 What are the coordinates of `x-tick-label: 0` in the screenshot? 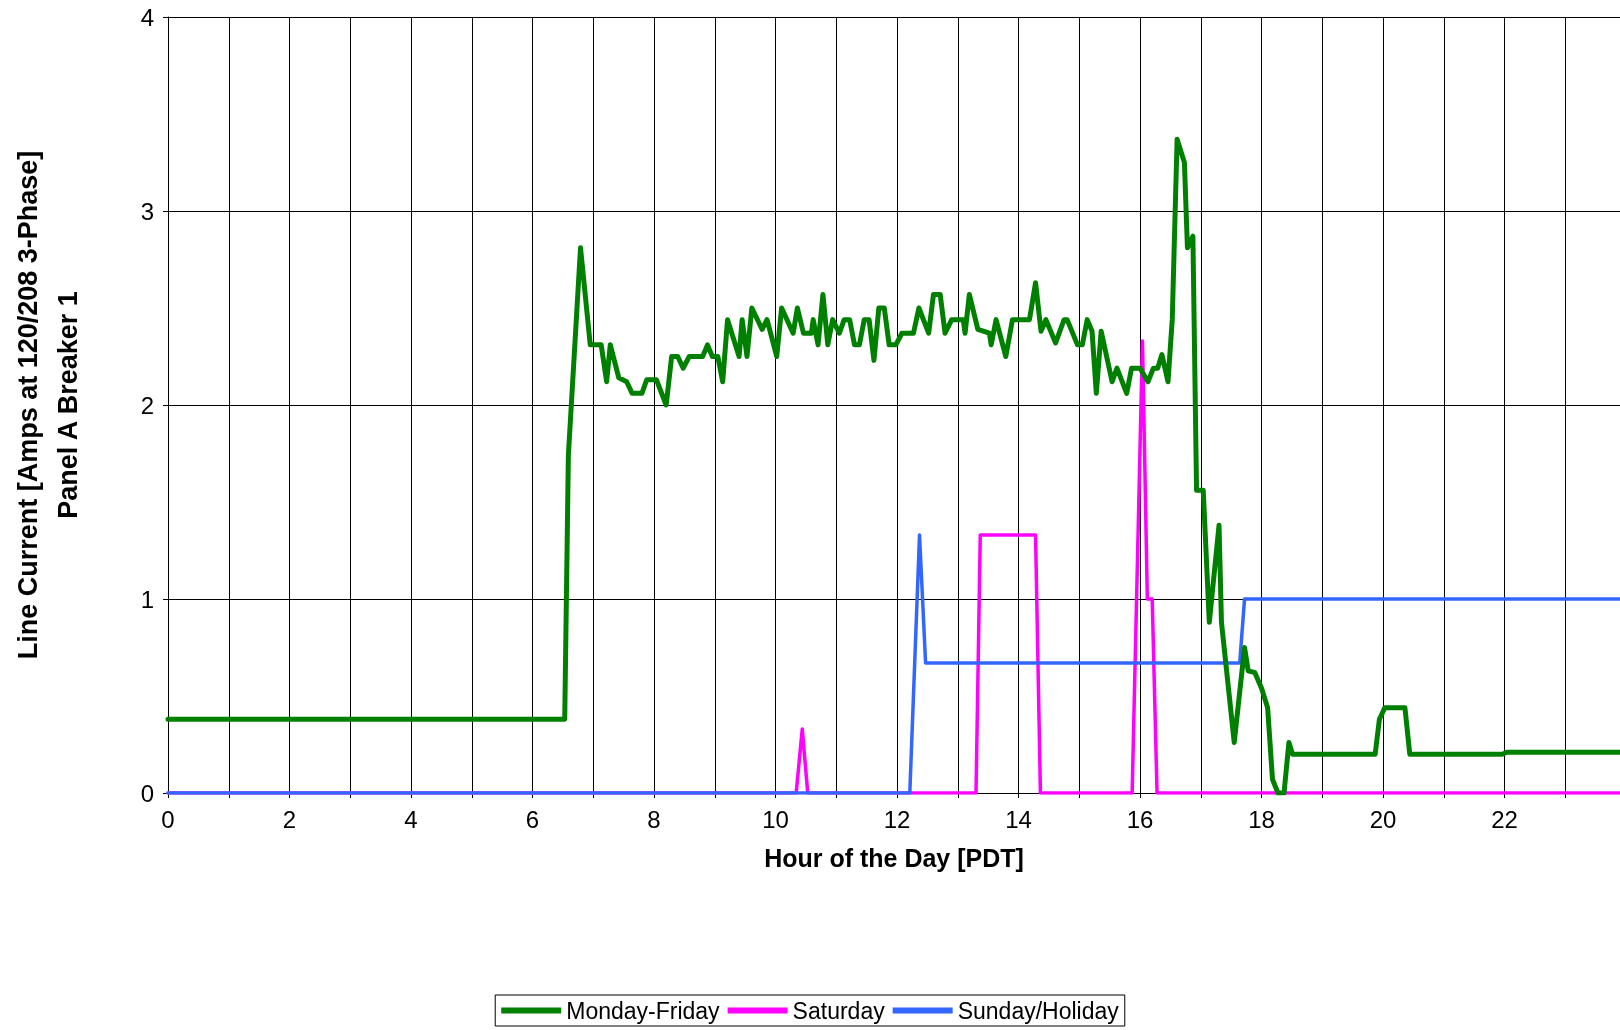 It's located at (168, 819).